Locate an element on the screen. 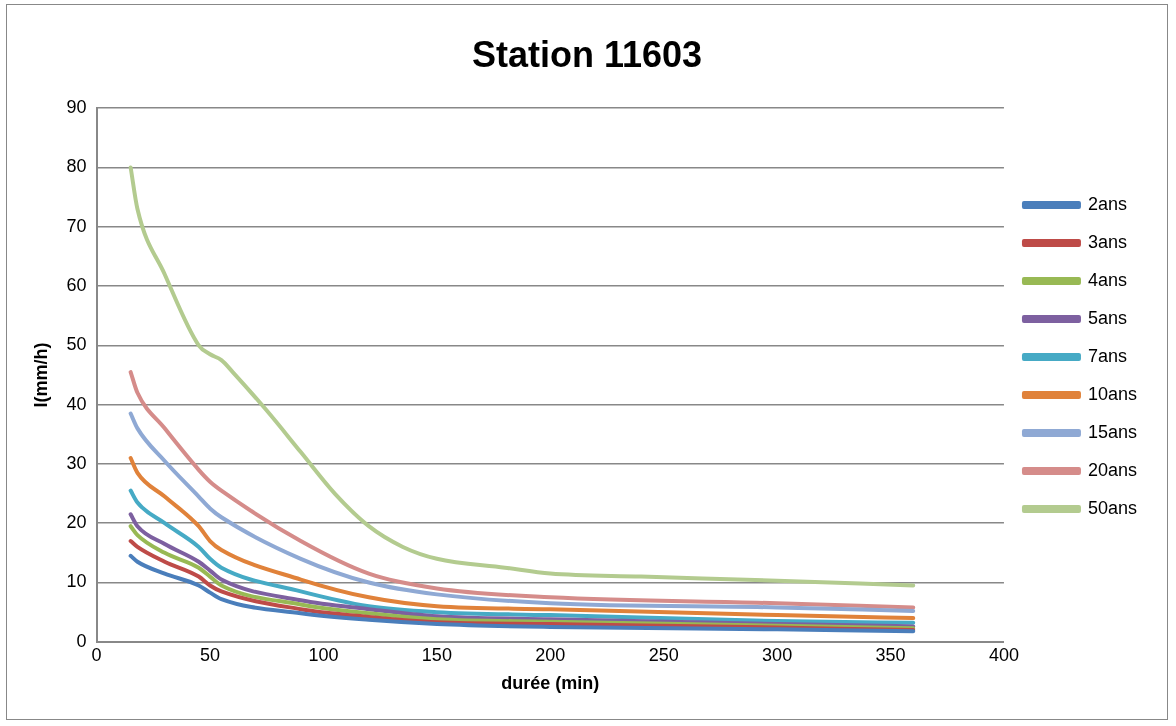 The height and width of the screenshot is (726, 1176). y-tick-label: 60 is located at coordinates (76, 285).